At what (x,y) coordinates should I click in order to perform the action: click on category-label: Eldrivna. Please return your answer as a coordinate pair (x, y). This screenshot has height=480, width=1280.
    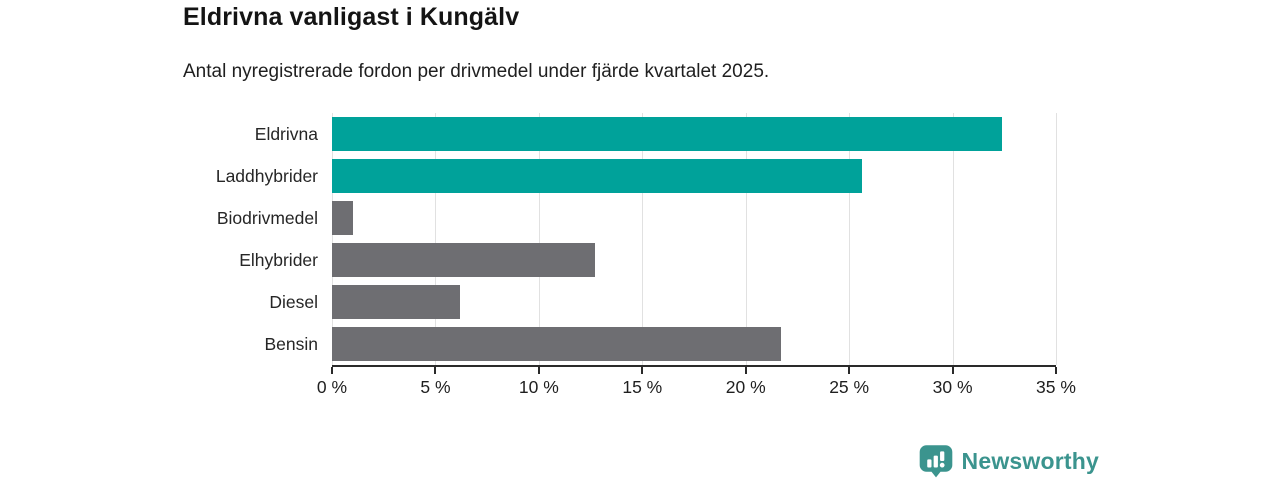
    Looking at the image, I should click on (286, 133).